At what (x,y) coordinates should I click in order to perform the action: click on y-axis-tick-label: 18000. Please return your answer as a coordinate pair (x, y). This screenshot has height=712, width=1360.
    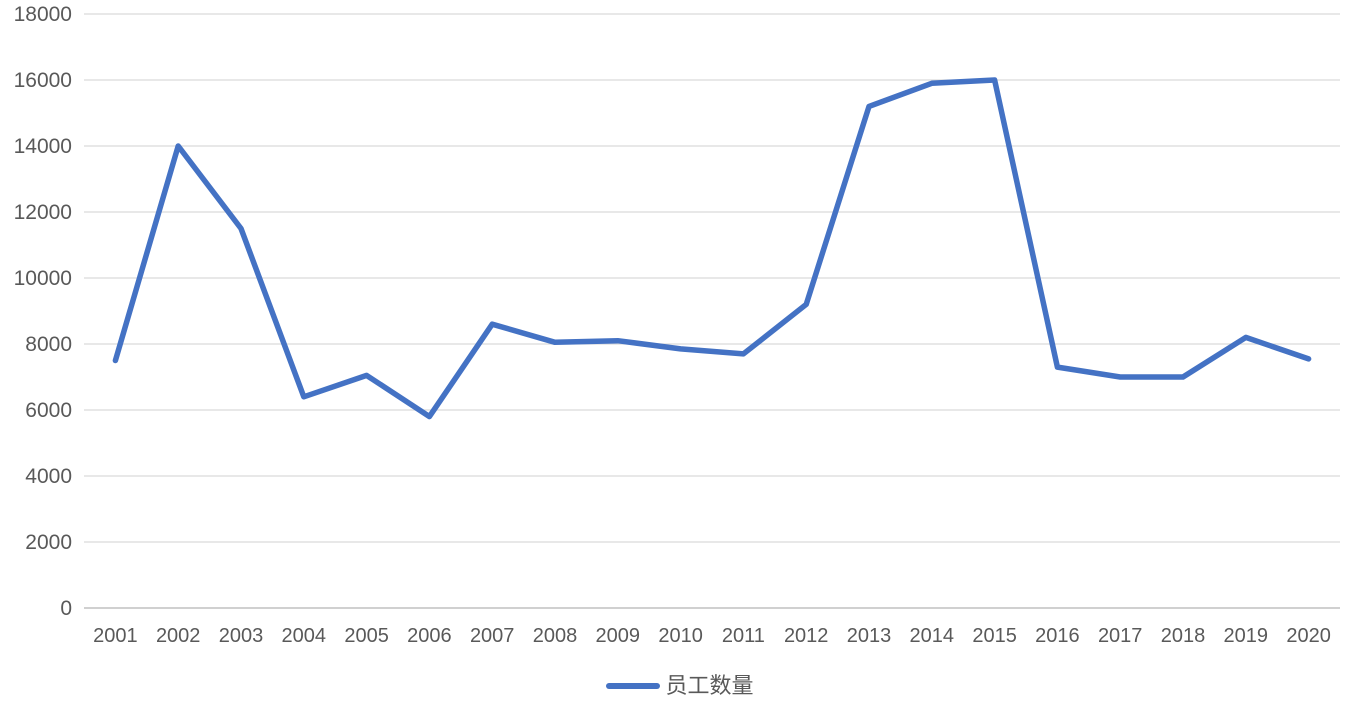
    Looking at the image, I should click on (43, 14).